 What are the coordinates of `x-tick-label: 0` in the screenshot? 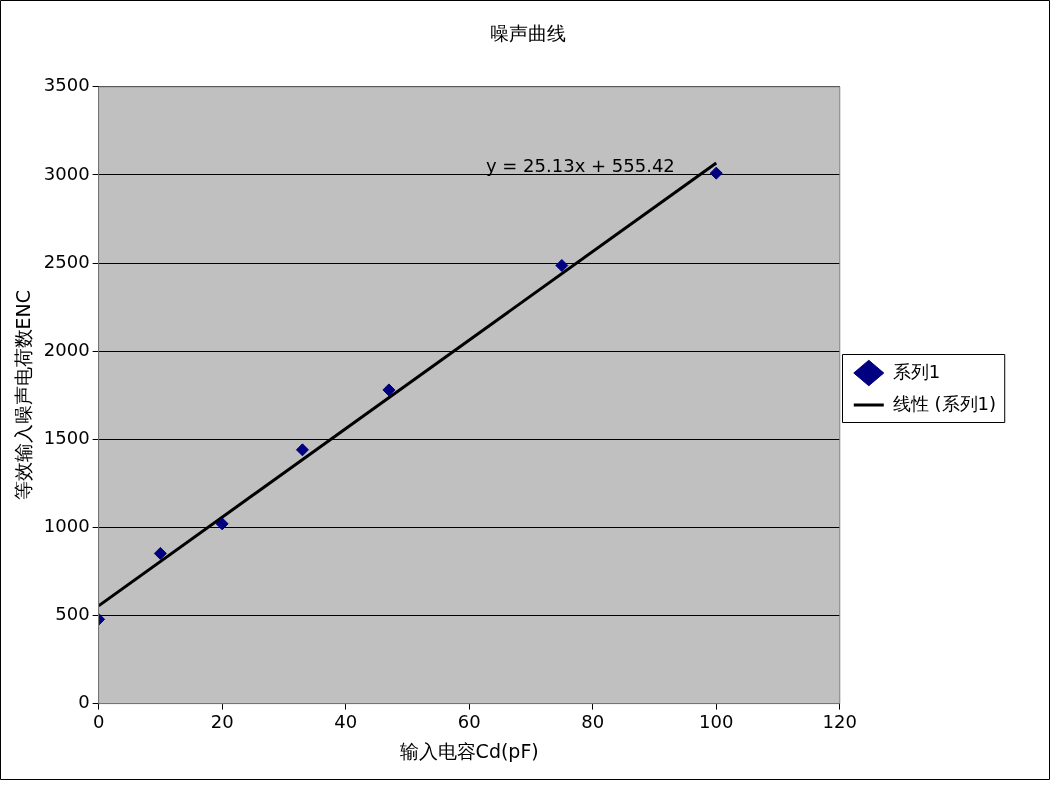 It's located at (98, 722).